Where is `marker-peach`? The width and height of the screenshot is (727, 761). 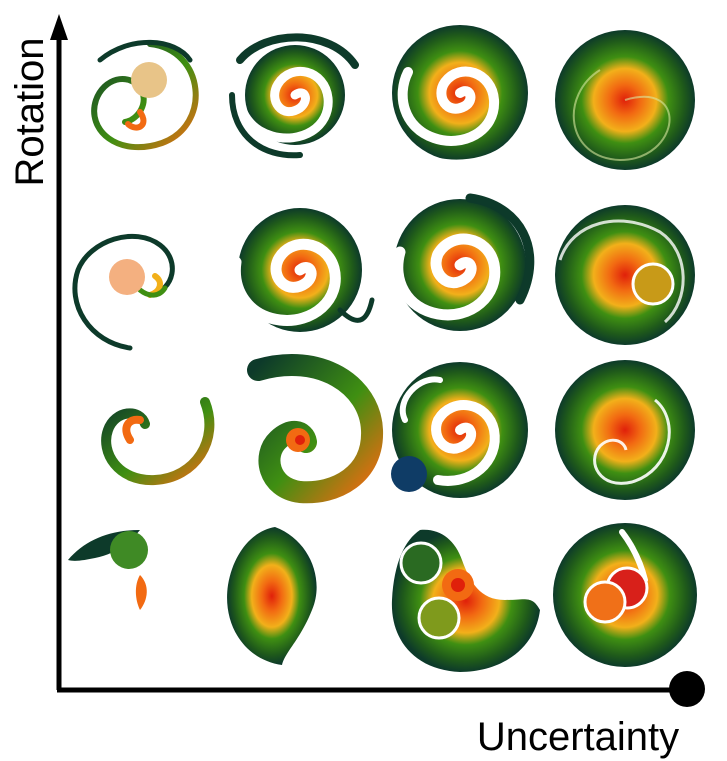 marker-peach is located at coordinates (127, 277).